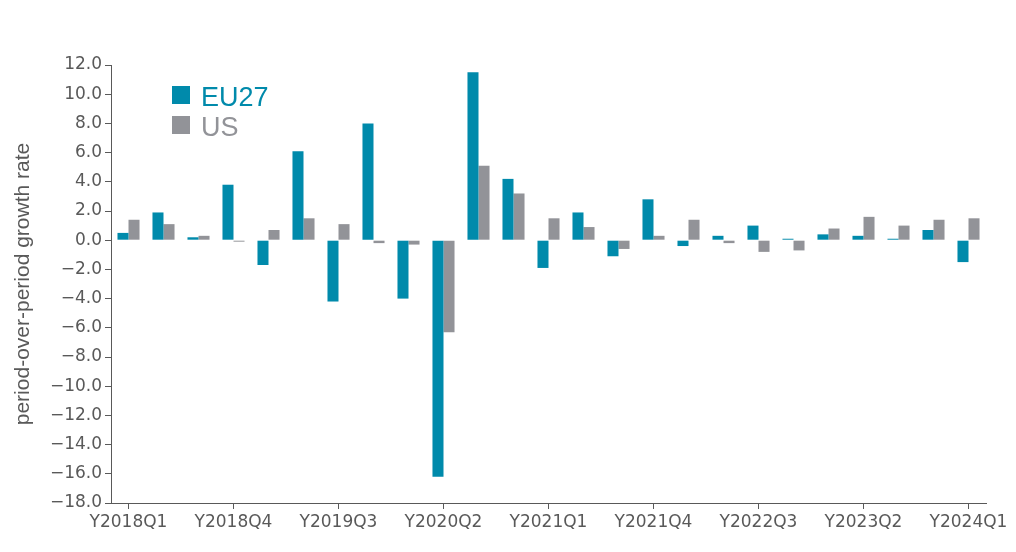  Describe the element at coordinates (75, 413) in the screenshot. I see `y-tick-label: −12.0` at that location.